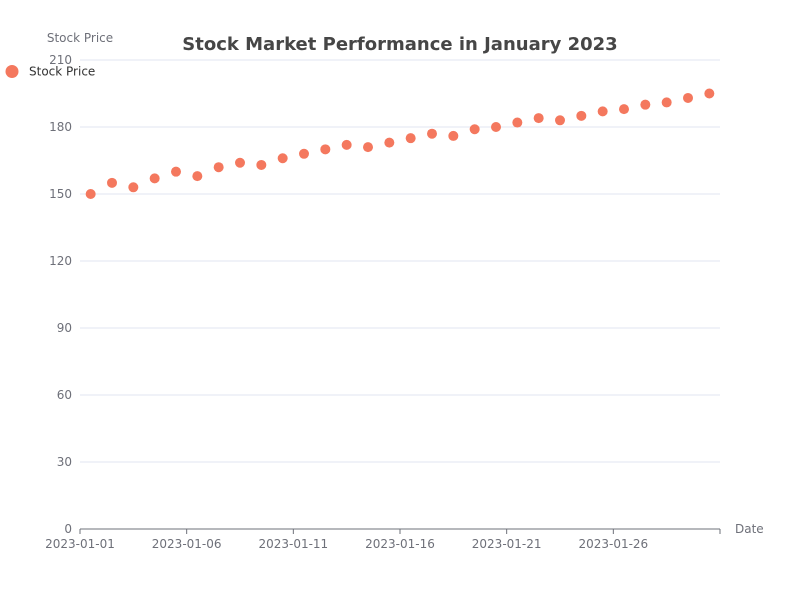  What do you see at coordinates (749, 529) in the screenshot?
I see `x-axis-label: Date` at bounding box center [749, 529].